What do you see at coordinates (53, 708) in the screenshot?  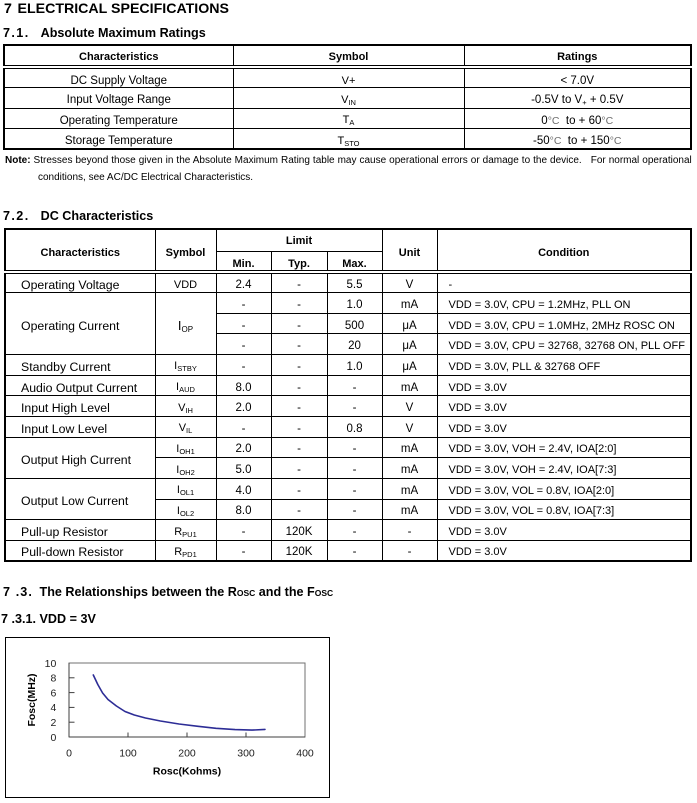 I see `svg-text: 4` at bounding box center [53, 708].